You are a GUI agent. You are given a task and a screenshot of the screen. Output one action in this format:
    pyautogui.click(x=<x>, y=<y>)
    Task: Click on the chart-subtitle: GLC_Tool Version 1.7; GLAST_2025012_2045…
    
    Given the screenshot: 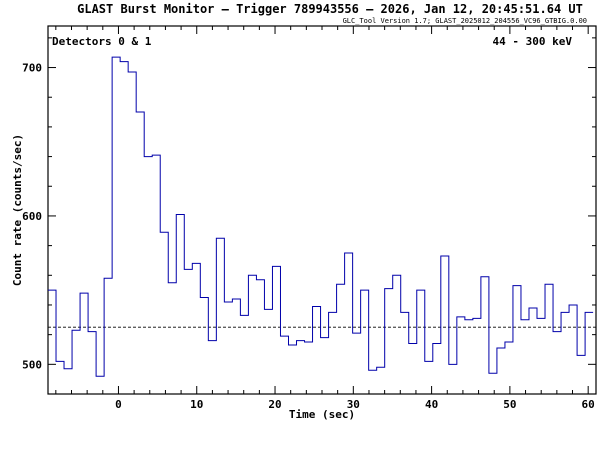 What is the action you would take?
    pyautogui.click(x=465, y=21)
    